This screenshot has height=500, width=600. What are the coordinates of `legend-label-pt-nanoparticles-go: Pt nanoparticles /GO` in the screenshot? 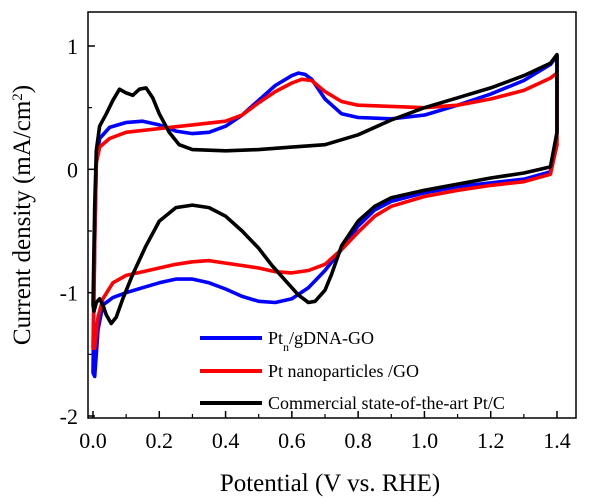 It's located at (343, 371).